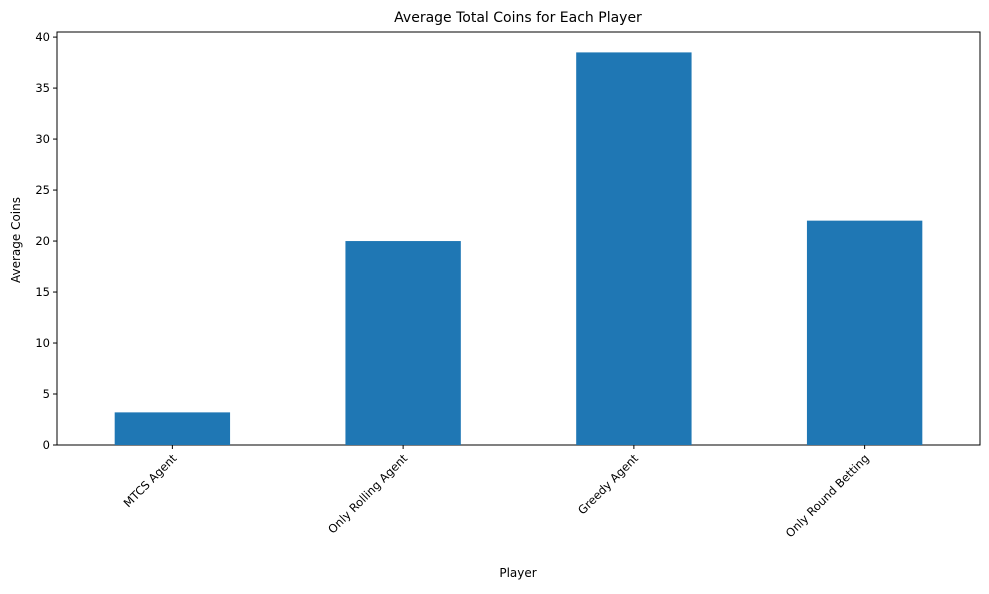 This screenshot has width=989, height=594. I want to click on bar-mtcs-agent, so click(172, 428).